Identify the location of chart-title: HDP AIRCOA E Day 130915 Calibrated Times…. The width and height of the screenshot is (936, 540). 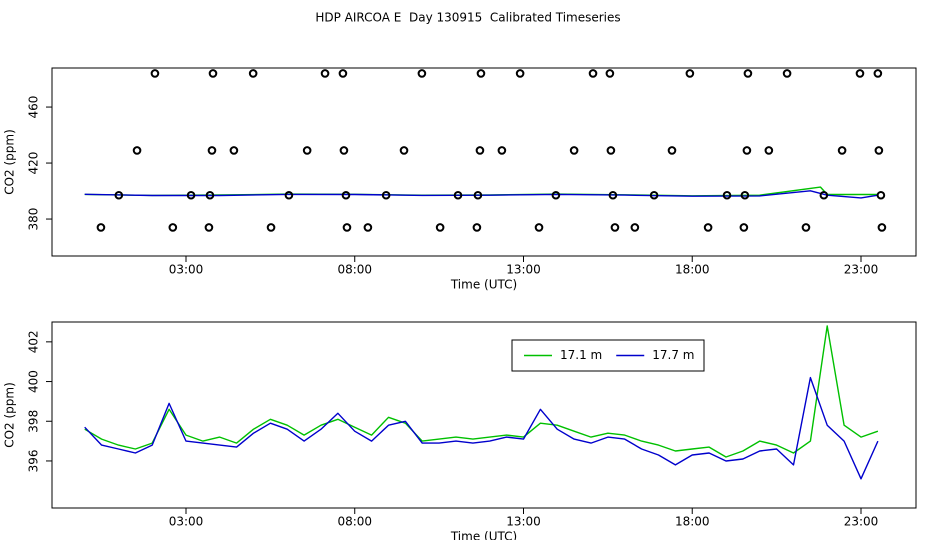
(467, 18).